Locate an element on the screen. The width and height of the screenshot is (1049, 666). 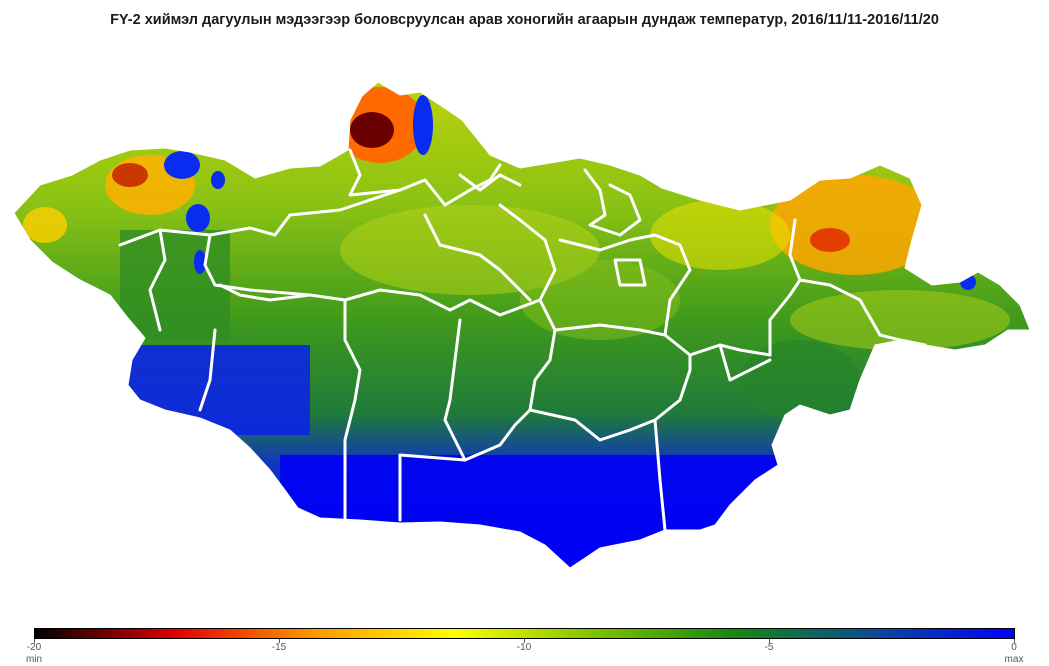
lake-khuvsgul is located at coordinates (423, 125).